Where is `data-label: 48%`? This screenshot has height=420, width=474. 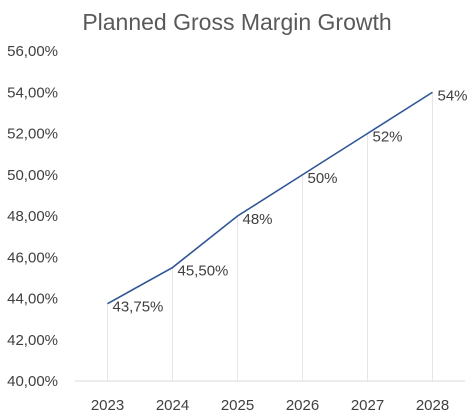 data-label: 48% is located at coordinates (258, 219).